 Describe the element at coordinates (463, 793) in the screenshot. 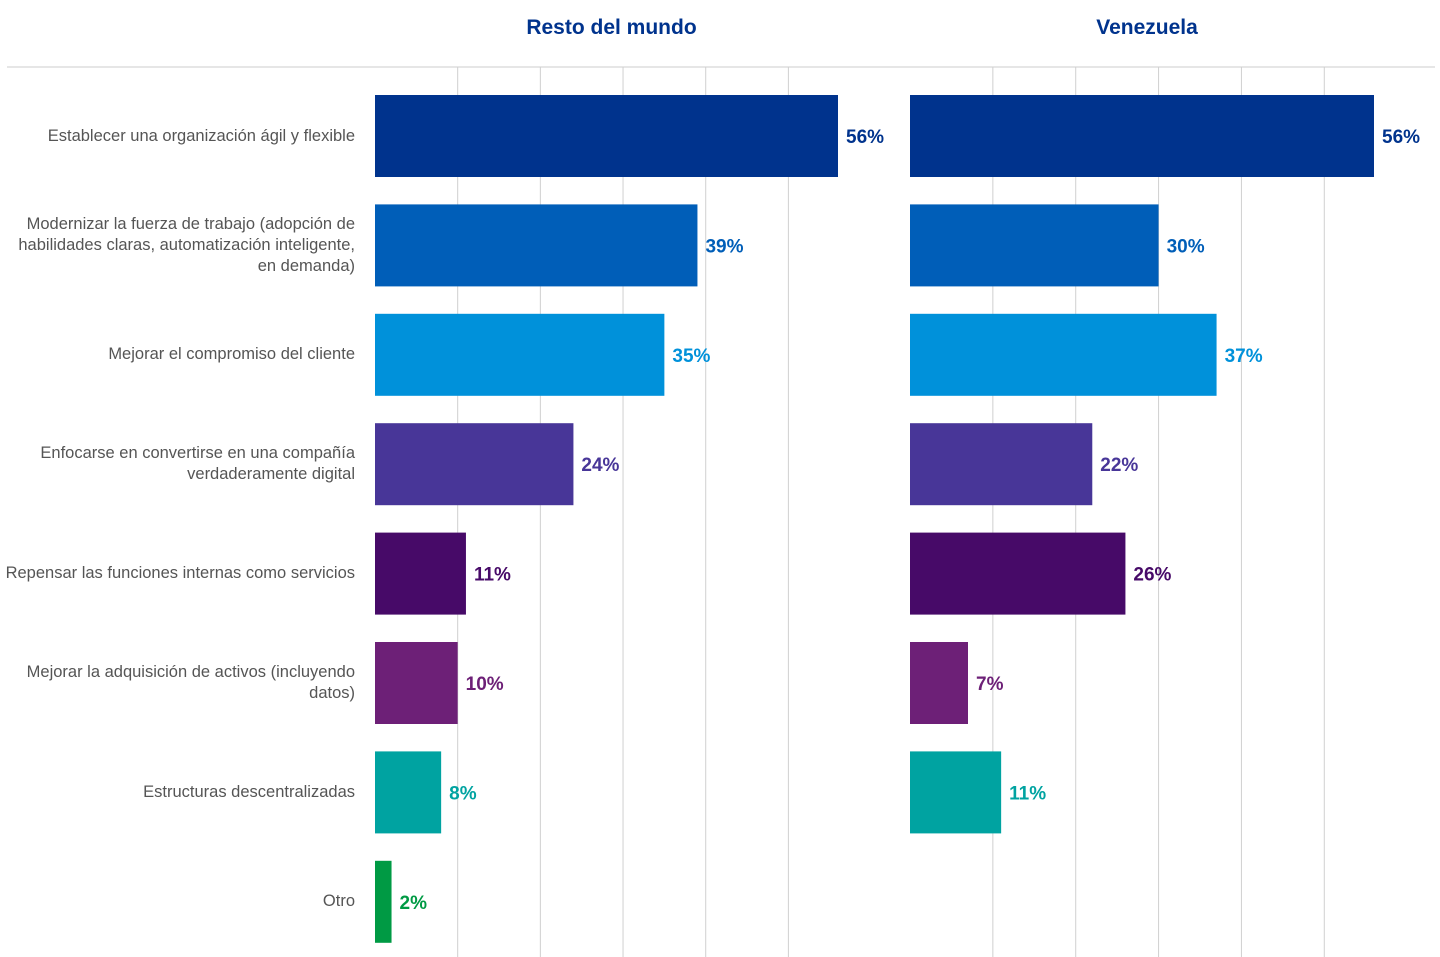

I see `value-label: 8%` at that location.